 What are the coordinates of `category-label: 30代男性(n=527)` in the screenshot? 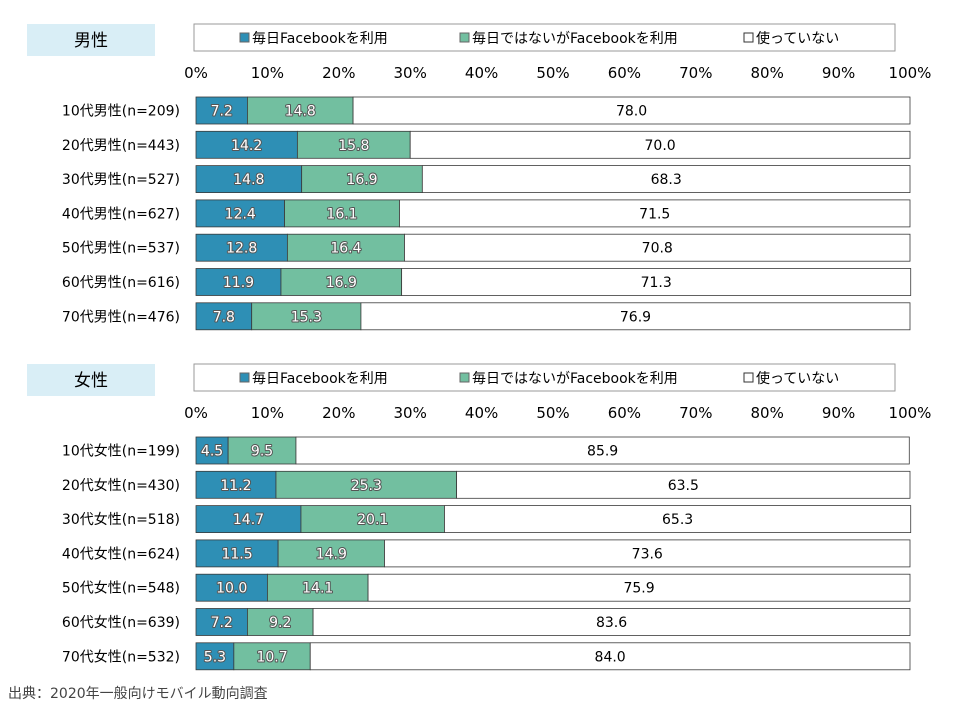 It's located at (121, 180).